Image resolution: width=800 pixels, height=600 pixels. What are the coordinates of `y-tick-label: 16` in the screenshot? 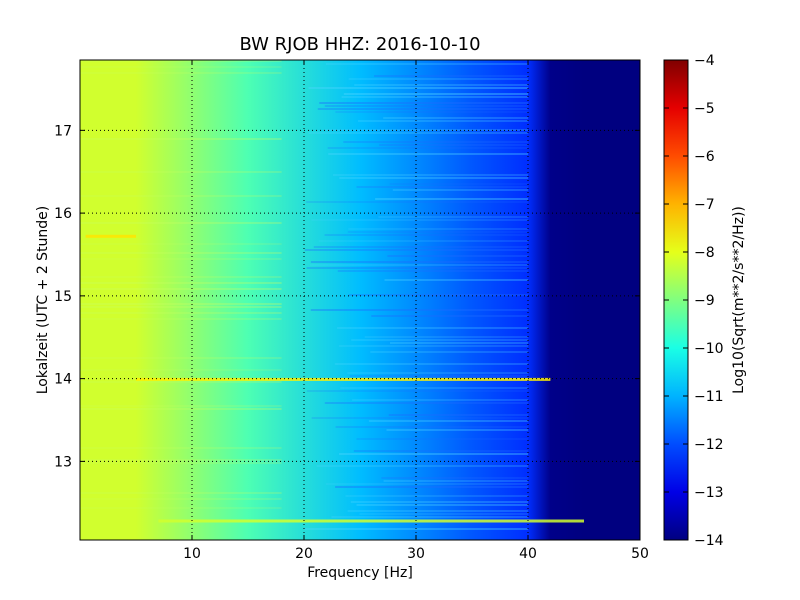 It's located at (63, 214).